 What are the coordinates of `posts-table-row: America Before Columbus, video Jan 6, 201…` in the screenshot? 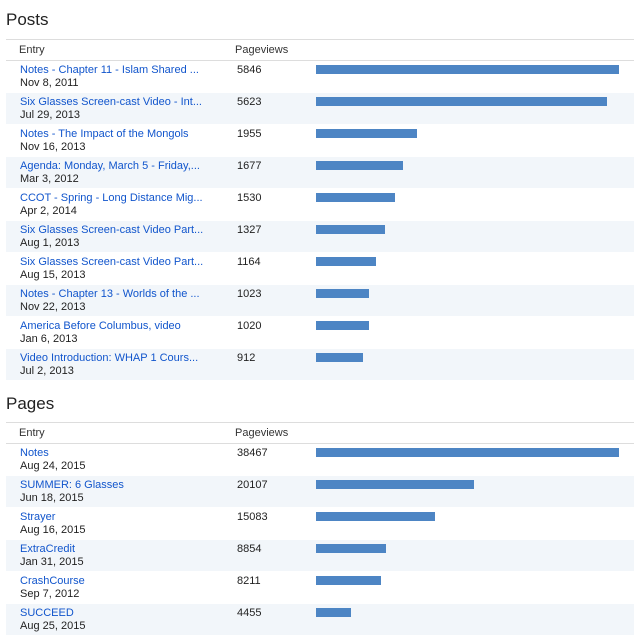 It's located at (320, 333).